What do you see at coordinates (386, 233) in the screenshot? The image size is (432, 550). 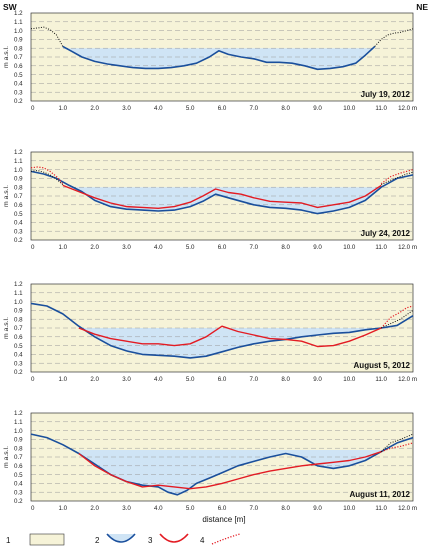 I see `date-label: July 24, 2012` at bounding box center [386, 233].